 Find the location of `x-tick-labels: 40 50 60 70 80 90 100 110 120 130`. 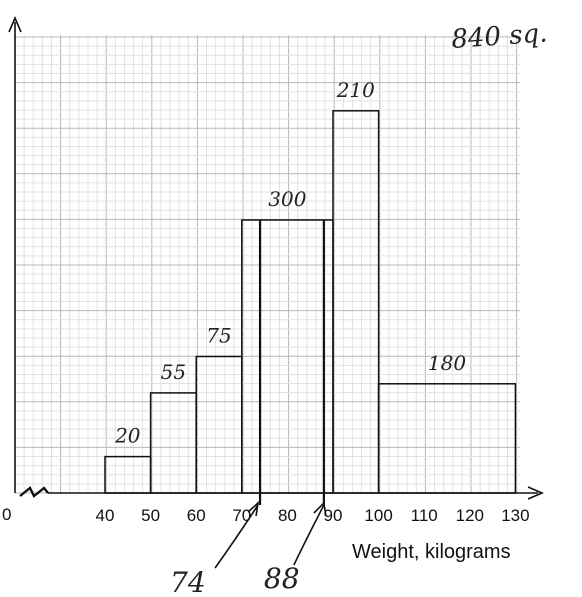

x-tick-labels: 40 50 60 70 80 90 100 110 120 130 is located at coordinates (313, 515).